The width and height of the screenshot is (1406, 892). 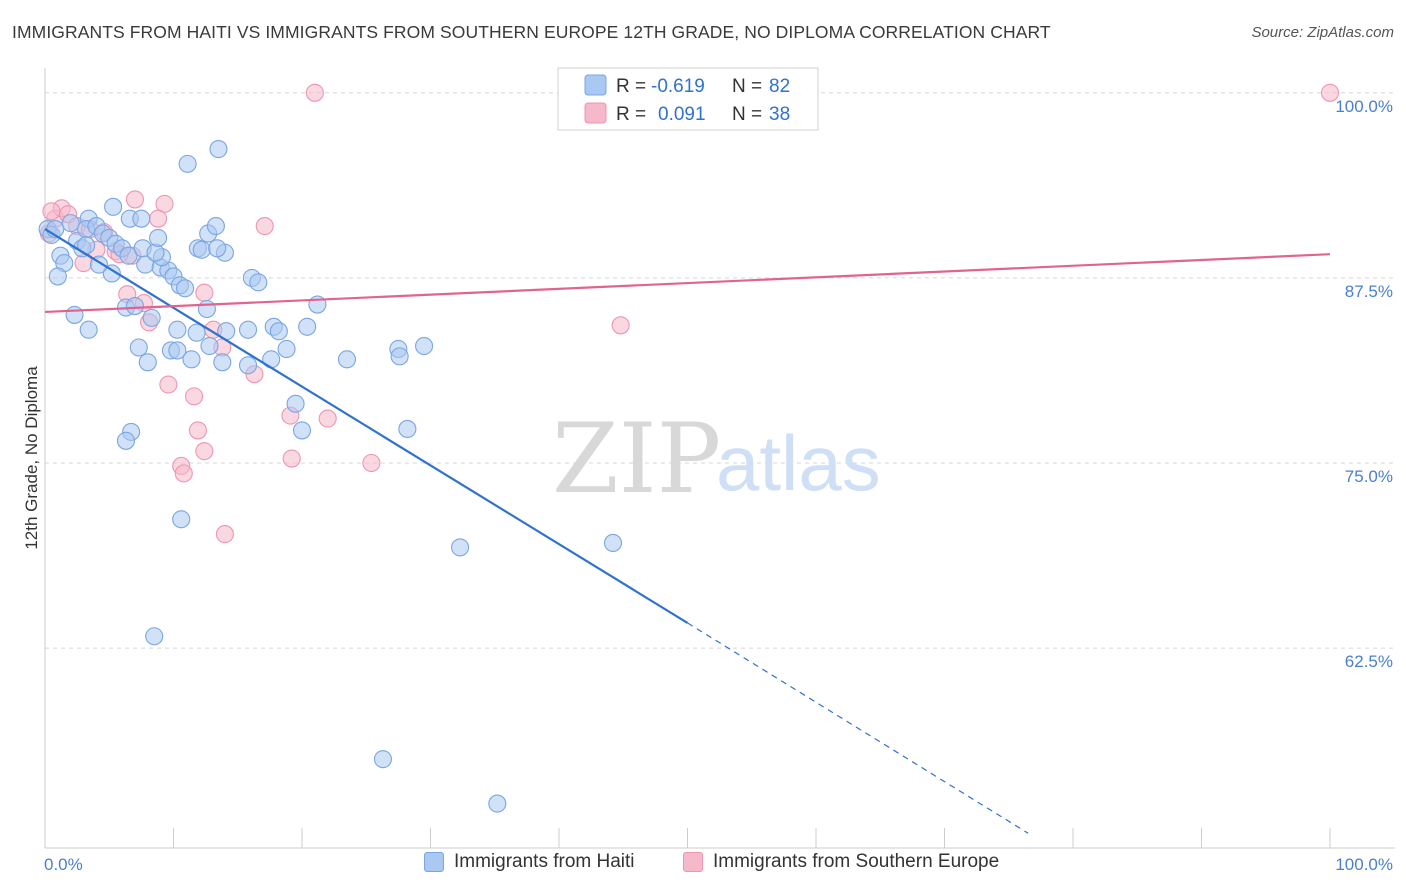 I want to click on bottom-legend-item-southern-europe: Immigrants from Southern Europe, so click(x=841, y=862).